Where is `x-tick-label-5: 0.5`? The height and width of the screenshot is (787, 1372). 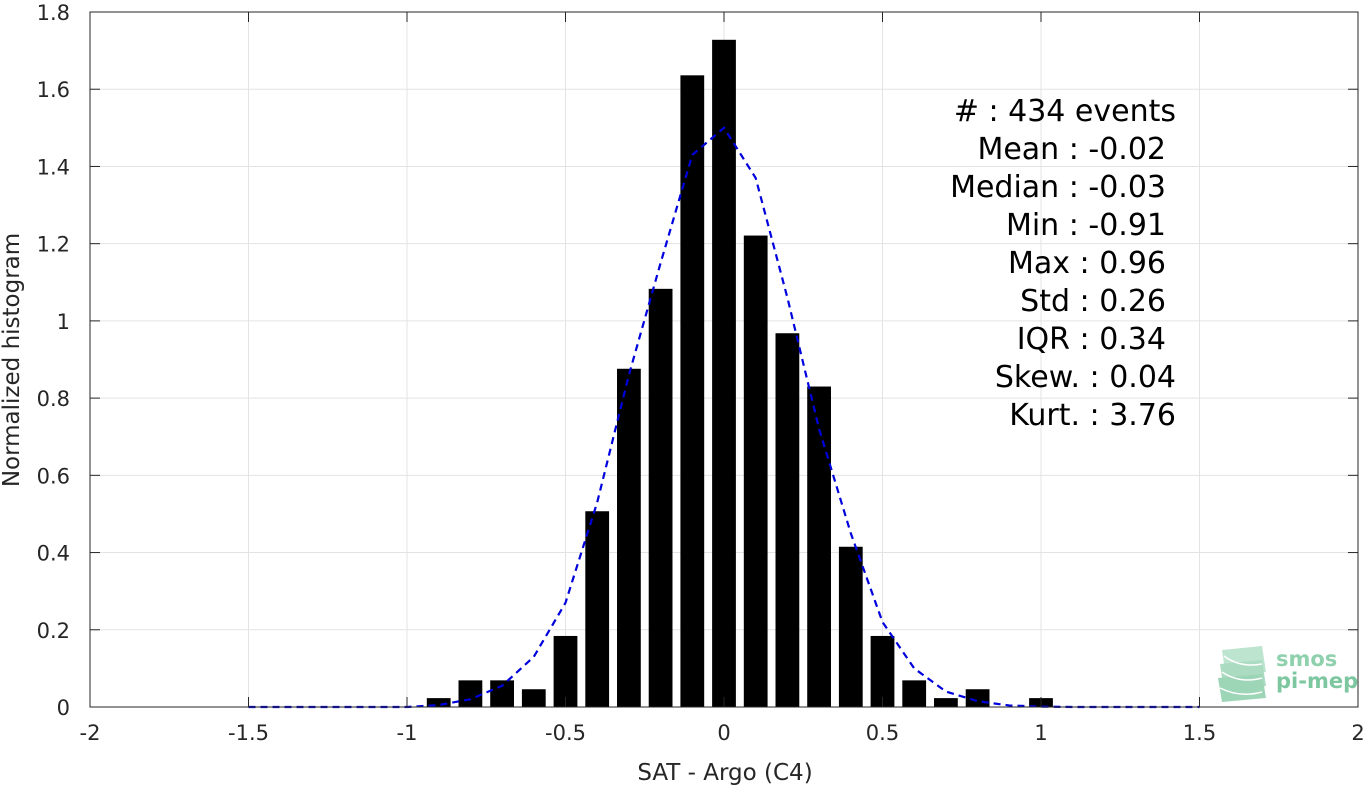
x-tick-label-5: 0.5 is located at coordinates (882, 733).